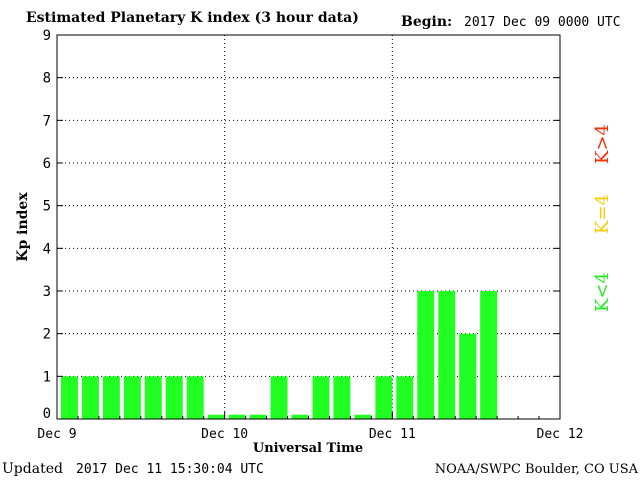  I want to click on updated-value: 2017 Dec 11 15:30:04 UTC, so click(170, 469).